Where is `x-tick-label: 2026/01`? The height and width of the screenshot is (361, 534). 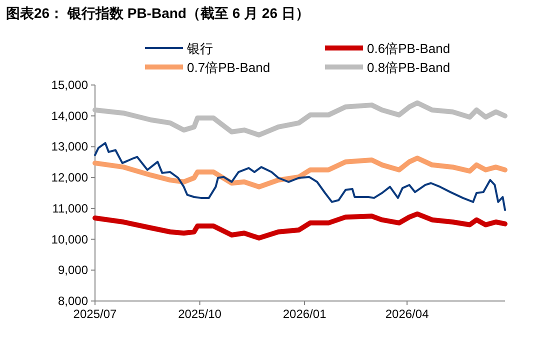 x-tick-label: 2026/01 is located at coordinates (304, 314).